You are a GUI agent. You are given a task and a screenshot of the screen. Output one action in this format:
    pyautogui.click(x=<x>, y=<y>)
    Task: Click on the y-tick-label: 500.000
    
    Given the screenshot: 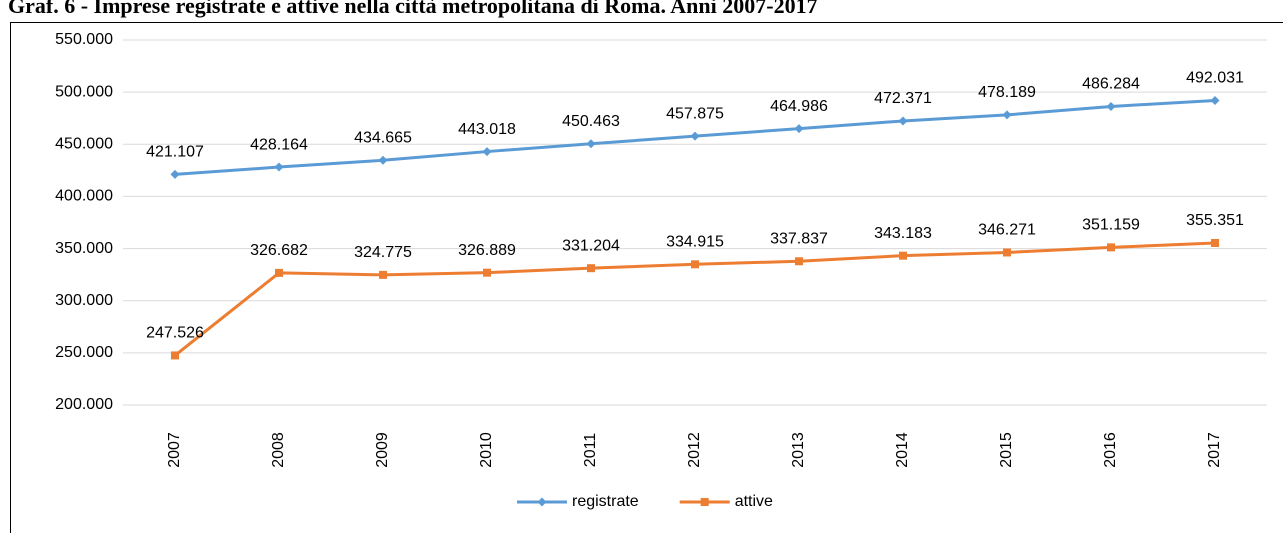 What is the action you would take?
    pyautogui.click(x=84, y=91)
    